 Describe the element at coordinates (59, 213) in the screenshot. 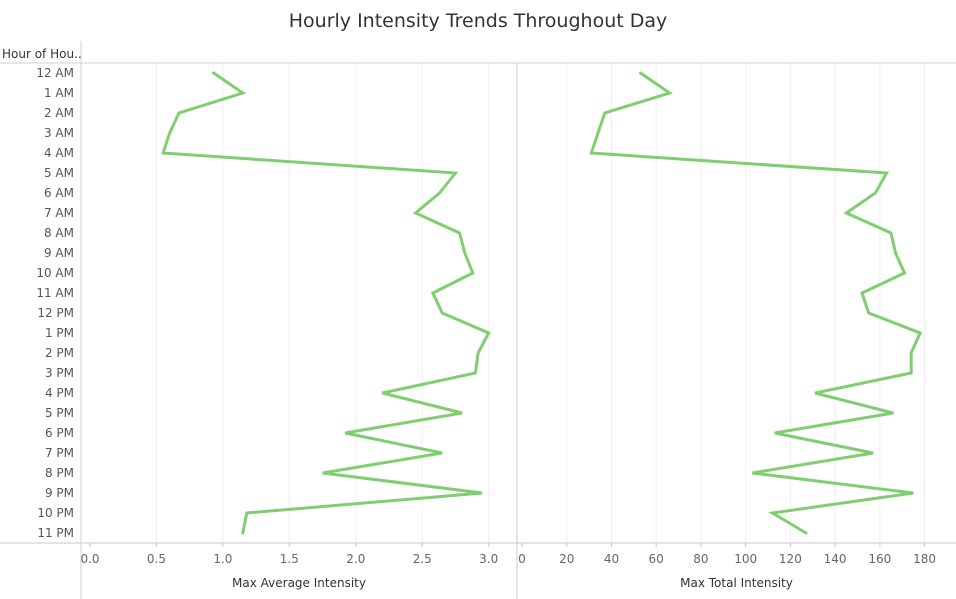

I see `row-label: 7 AM` at that location.